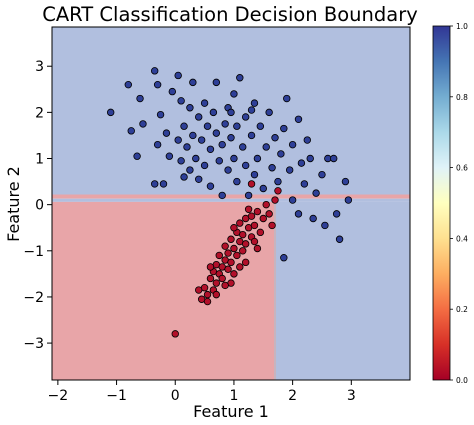 This screenshot has height=425, width=474. What do you see at coordinates (462, 26) in the screenshot?
I see `colorbar-tick-label: 1.0` at bounding box center [462, 26].